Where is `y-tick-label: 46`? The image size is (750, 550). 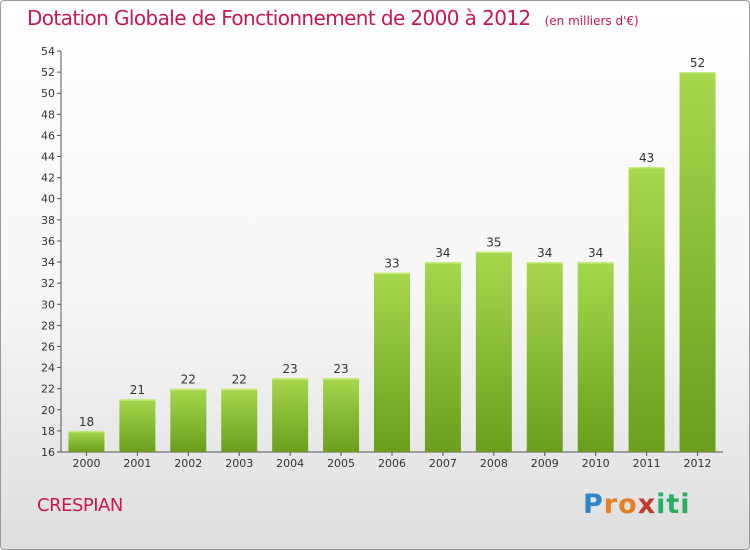 y-tick-label: 46 is located at coordinates (48, 135).